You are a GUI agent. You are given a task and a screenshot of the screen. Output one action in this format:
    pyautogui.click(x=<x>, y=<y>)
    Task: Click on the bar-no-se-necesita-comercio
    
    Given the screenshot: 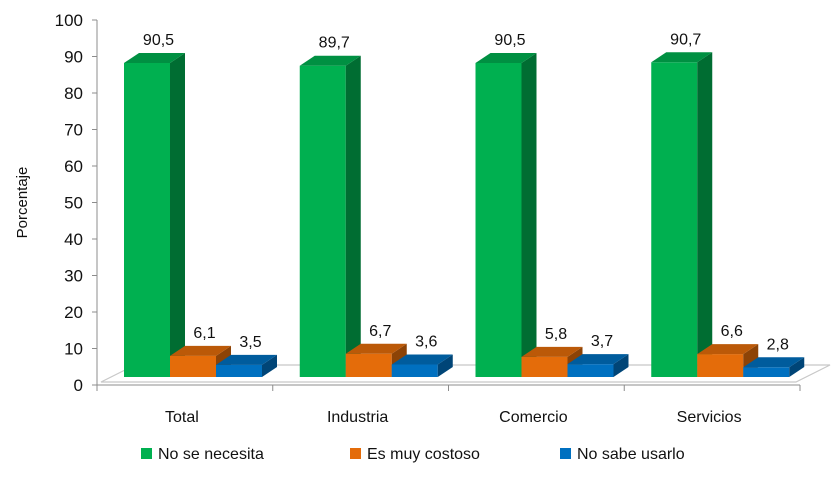 What is the action you would take?
    pyautogui.click(x=506, y=215)
    